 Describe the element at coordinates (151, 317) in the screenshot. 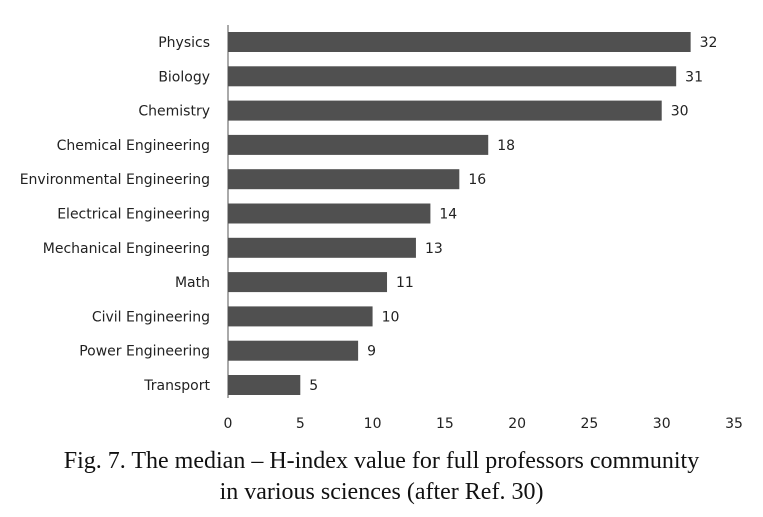

I see `category-label: Civil Engineering` at that location.